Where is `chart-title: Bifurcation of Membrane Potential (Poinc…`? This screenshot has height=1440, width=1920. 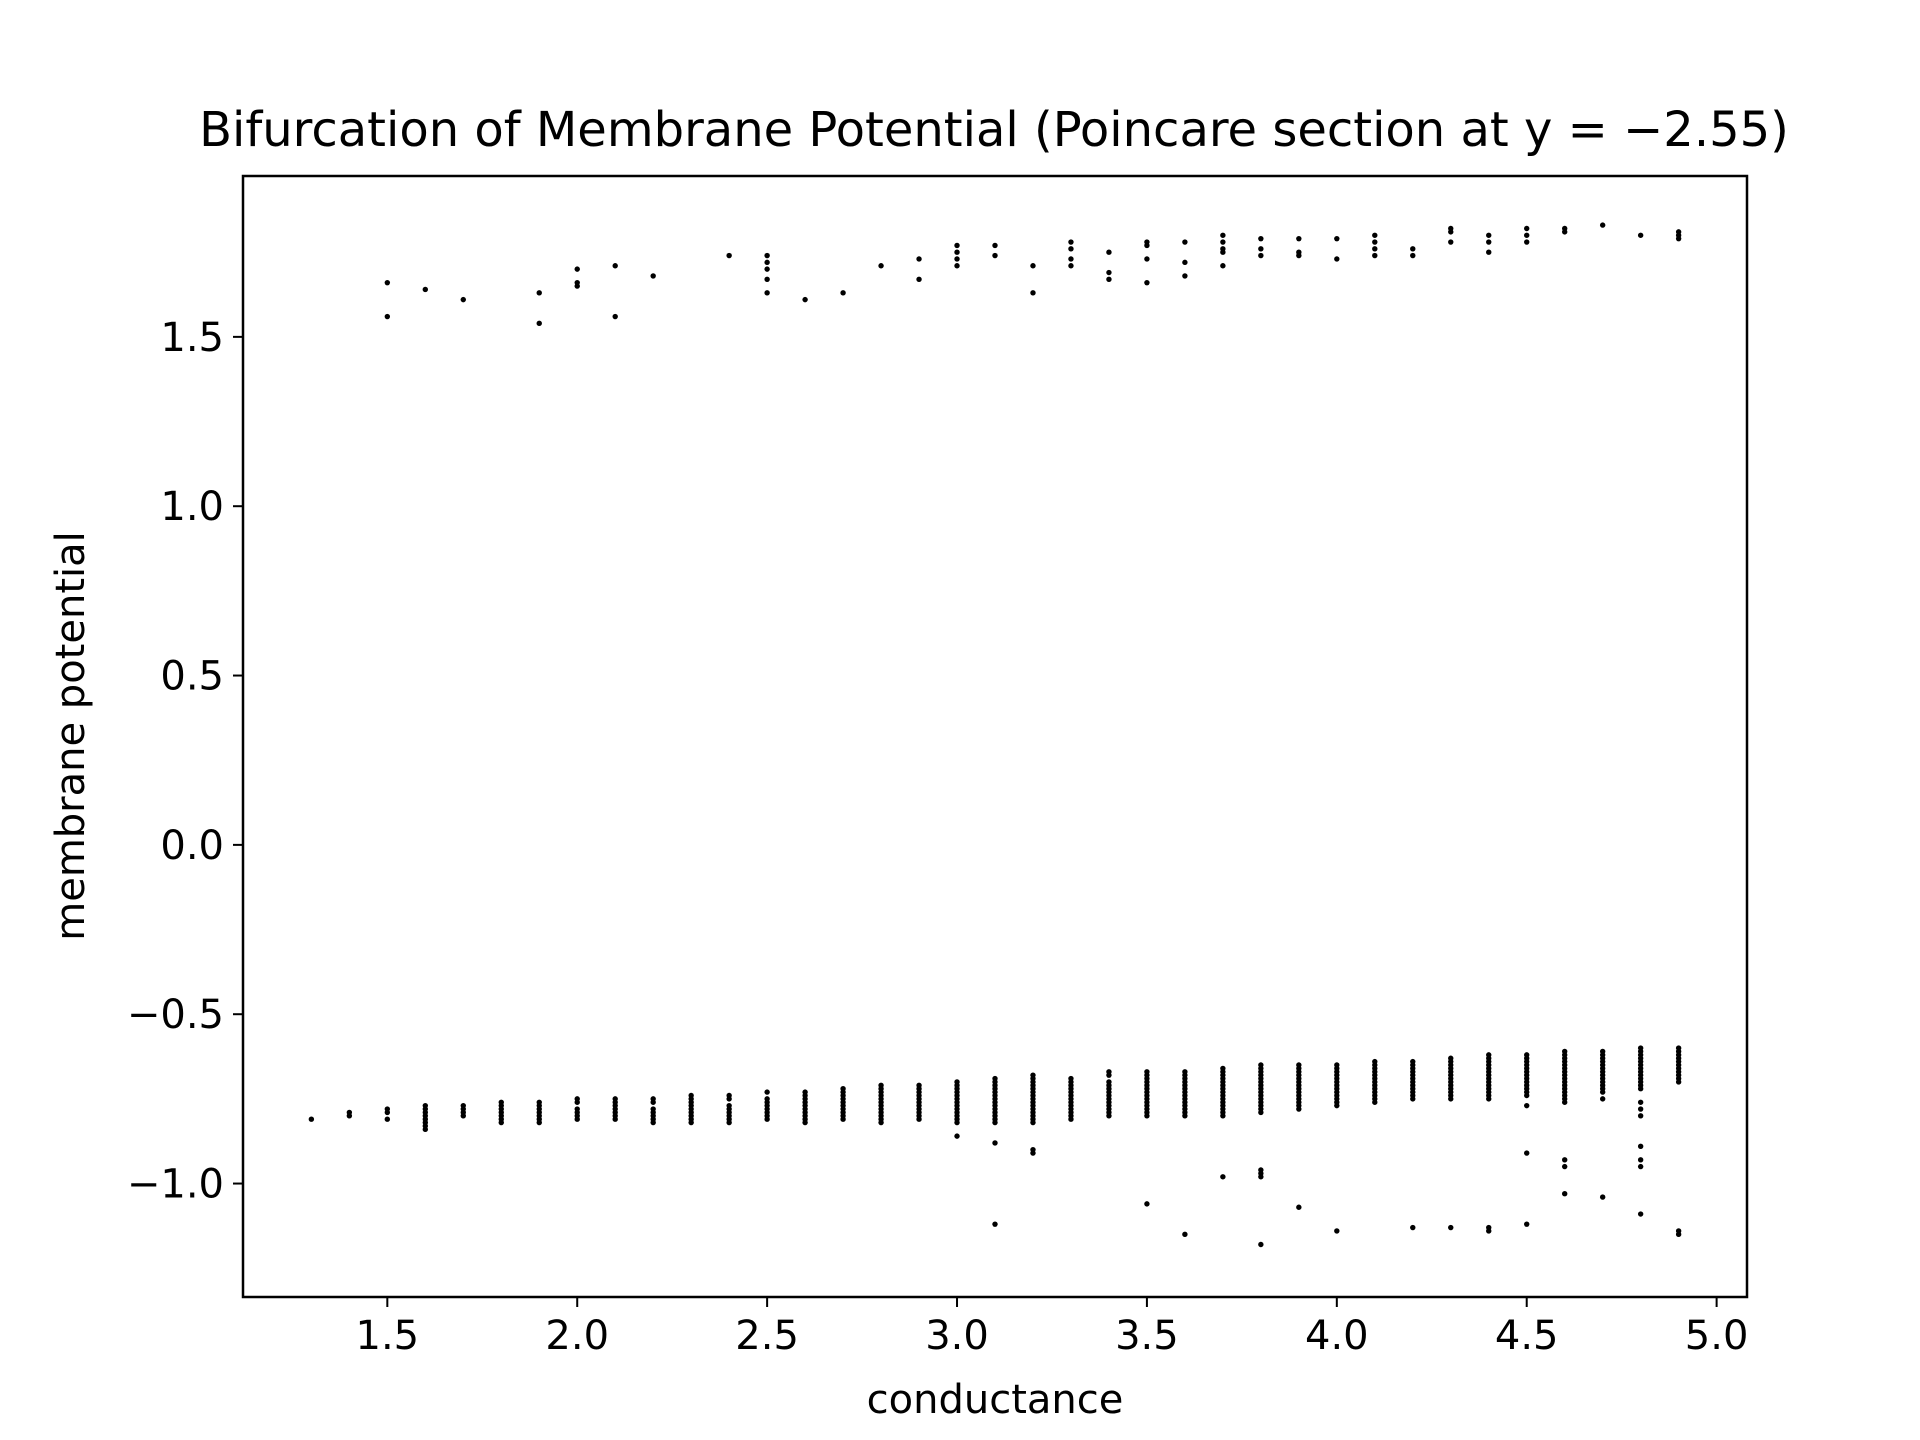 chart-title: Bifurcation of Membrane Potential (Poinc… is located at coordinates (994, 130).